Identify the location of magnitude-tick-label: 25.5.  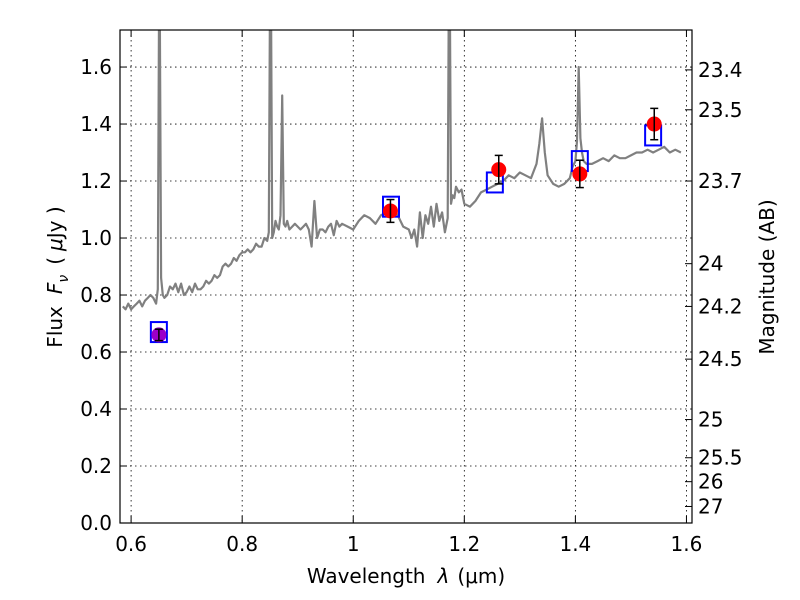
(720, 458).